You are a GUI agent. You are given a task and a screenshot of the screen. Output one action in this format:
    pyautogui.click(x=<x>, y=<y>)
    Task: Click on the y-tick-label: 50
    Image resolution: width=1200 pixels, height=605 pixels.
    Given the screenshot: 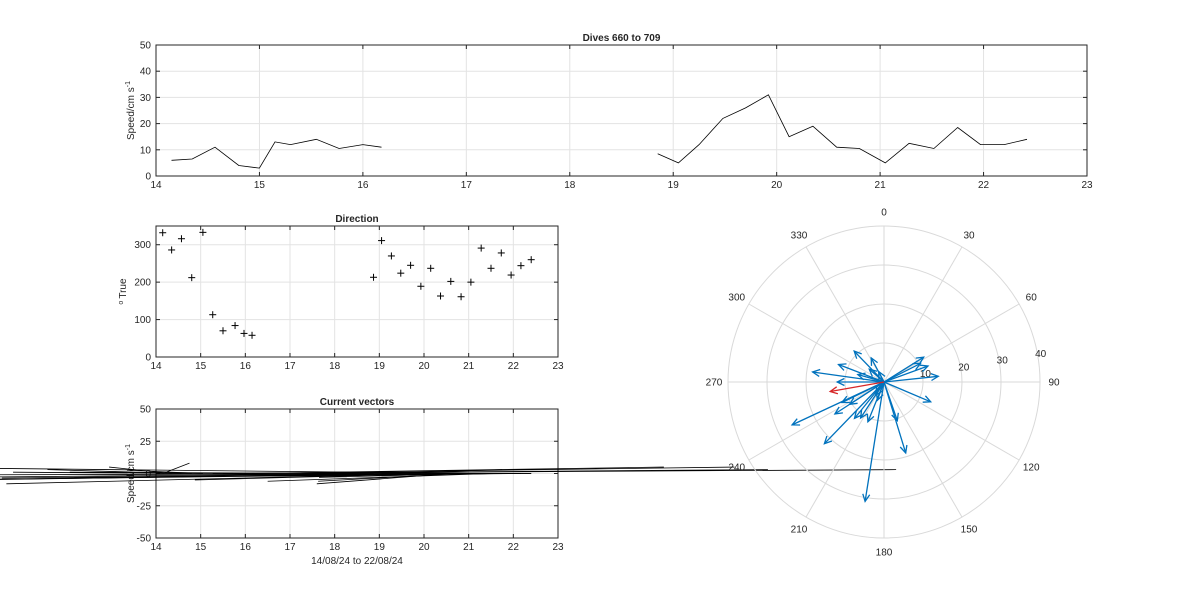 What is the action you would take?
    pyautogui.click(x=146, y=46)
    